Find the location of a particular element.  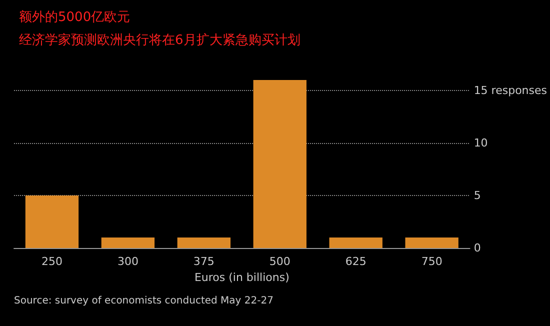

y-tick-label: 5 is located at coordinates (477, 195).